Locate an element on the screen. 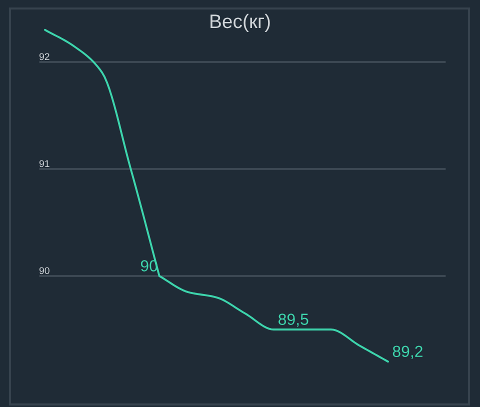 Image resolution: width=480 pixels, height=407 pixels. data-label: 89,5 is located at coordinates (293, 320).